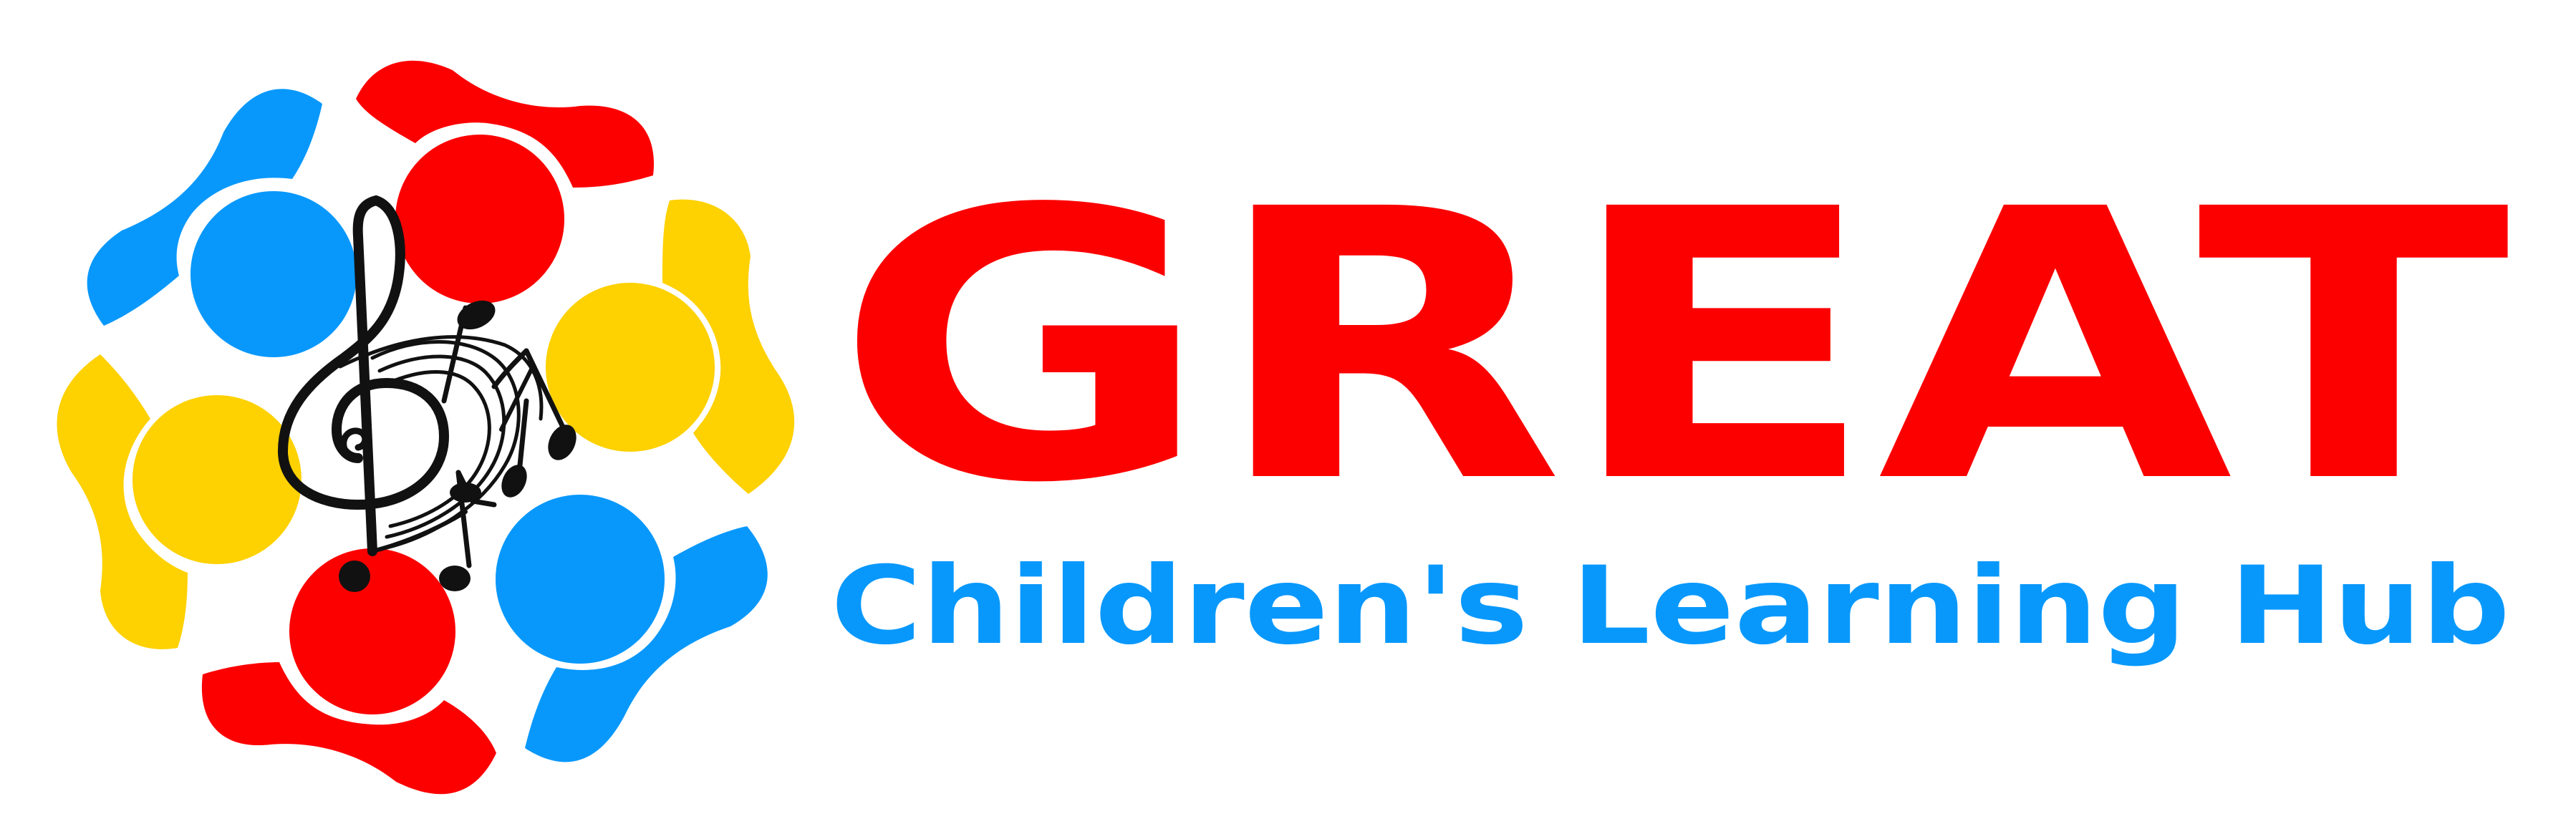  I want to click on blue-child-figure-bottom-right, so click(629, 625).